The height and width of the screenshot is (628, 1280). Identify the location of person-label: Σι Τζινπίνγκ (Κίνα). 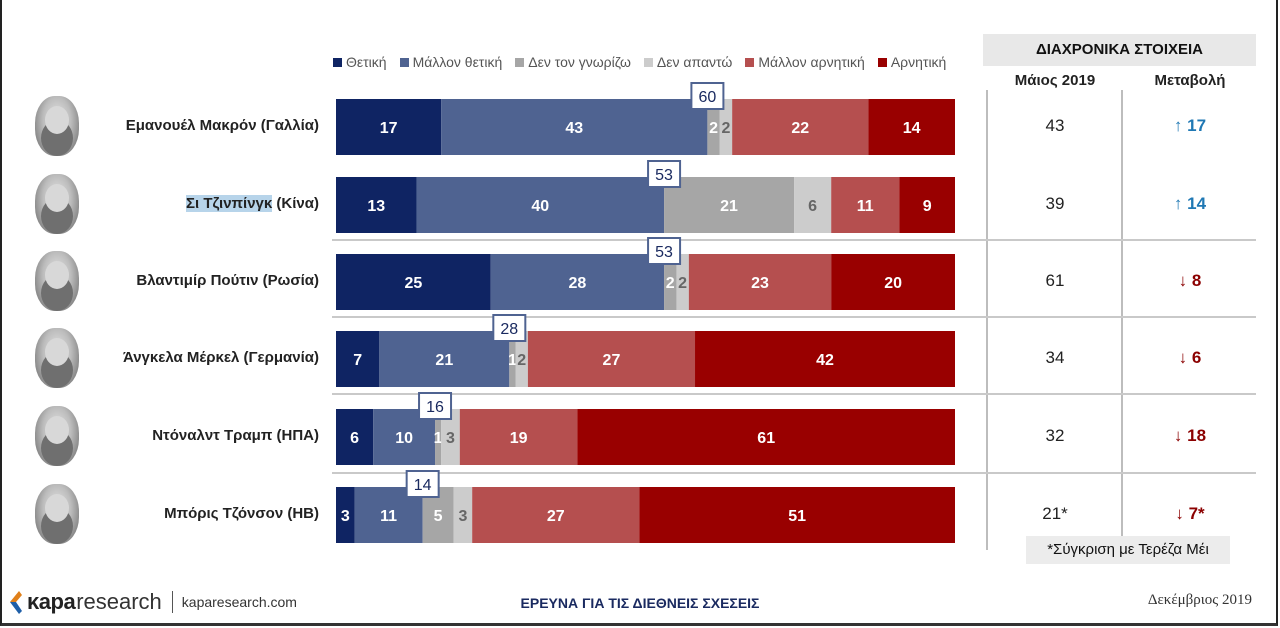
(252, 203).